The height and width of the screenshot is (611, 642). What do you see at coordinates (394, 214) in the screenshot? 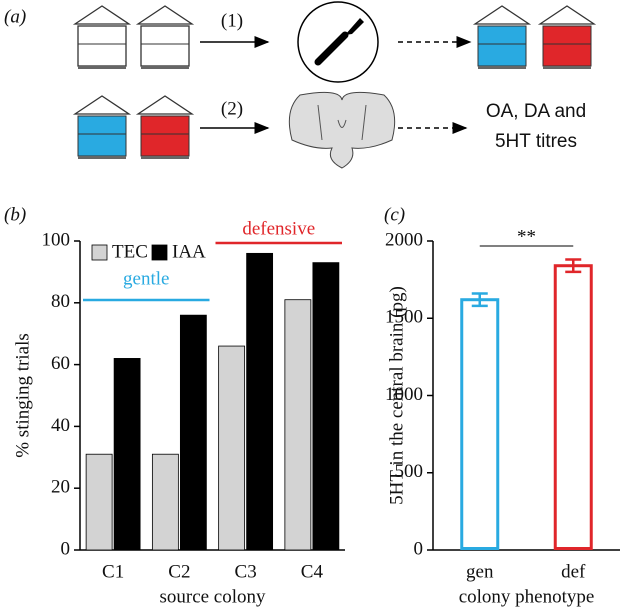
I see `panel-label: (c)` at bounding box center [394, 214].